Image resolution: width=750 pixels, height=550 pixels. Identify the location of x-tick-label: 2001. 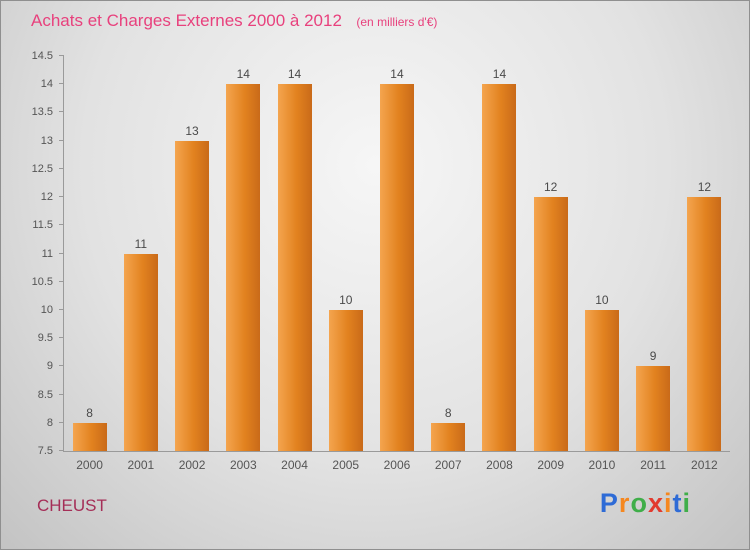
(141, 465).